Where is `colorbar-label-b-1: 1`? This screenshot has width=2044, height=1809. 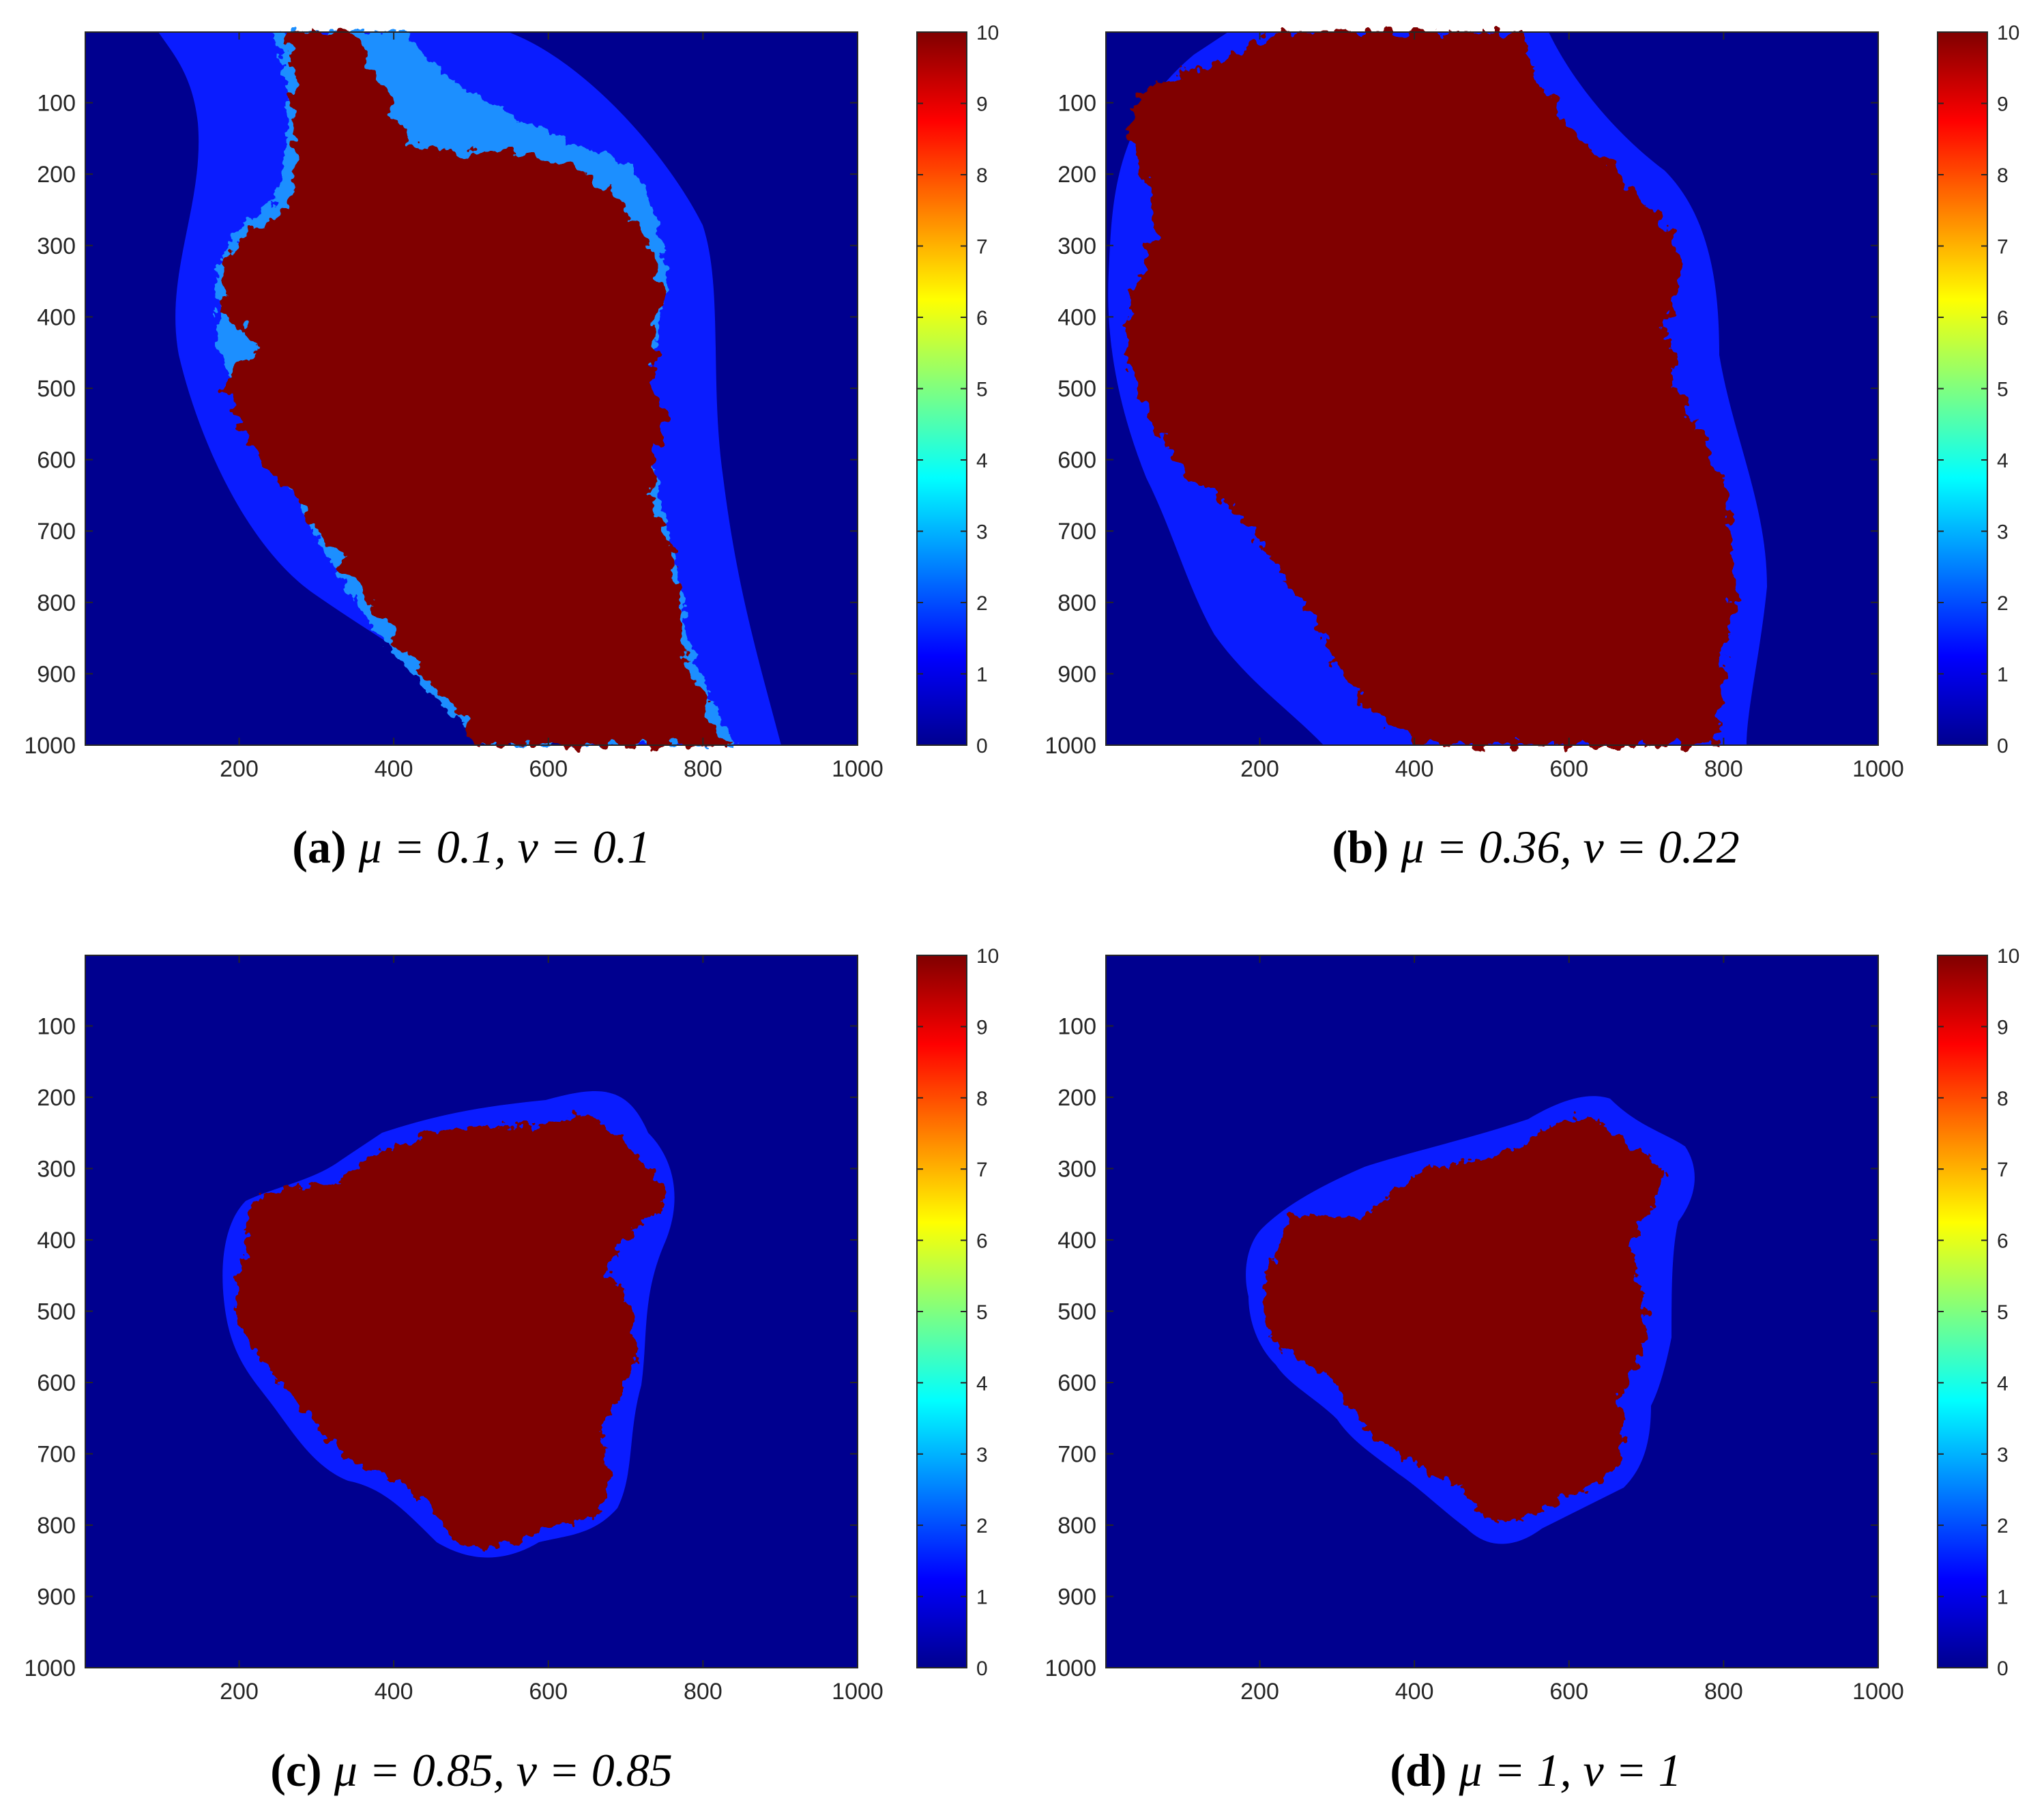 colorbar-label-b-1: 1 is located at coordinates (2003, 675).